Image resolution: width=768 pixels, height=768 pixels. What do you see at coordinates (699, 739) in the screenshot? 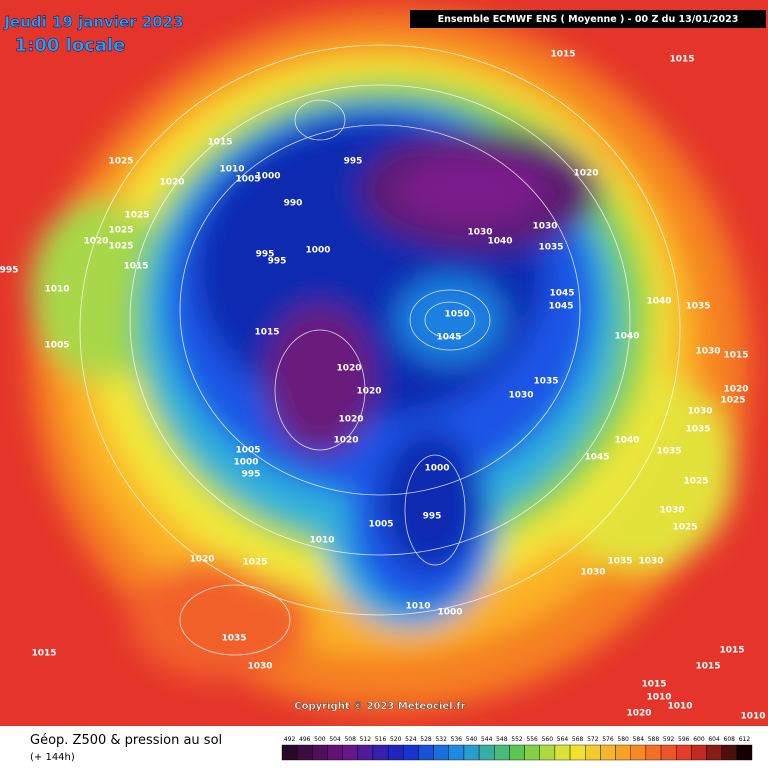
I see `scale-label: 600` at bounding box center [699, 739].